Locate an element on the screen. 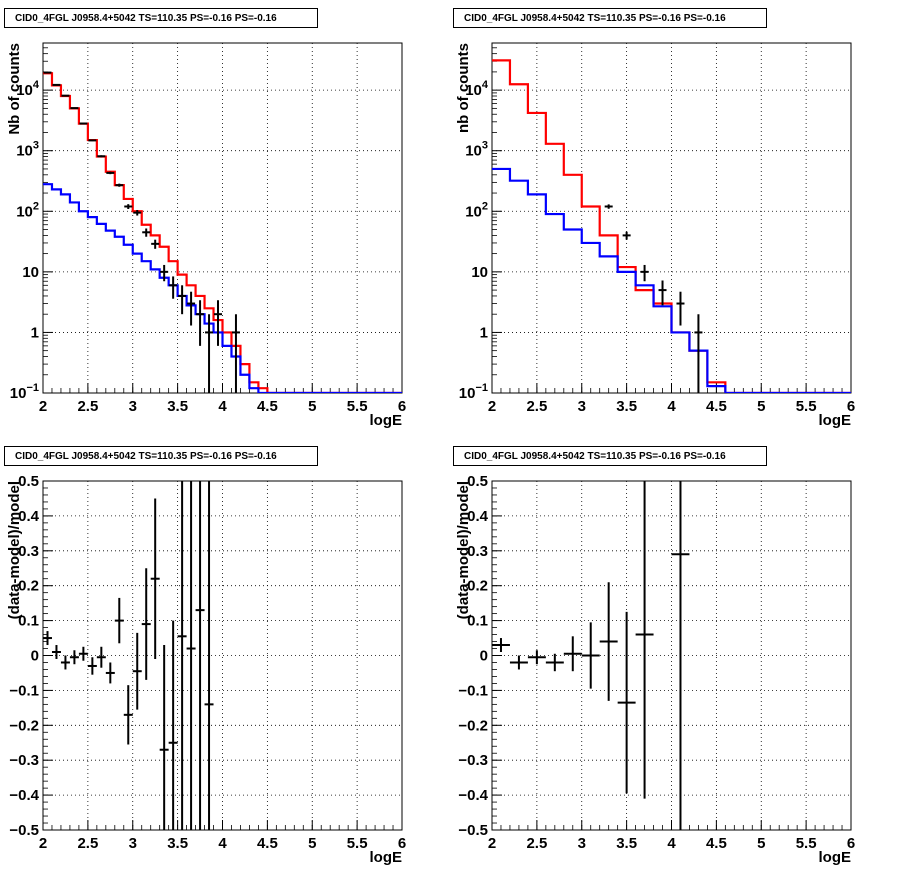 The image size is (898, 875). y-tick-base: 1 is located at coordinates (35, 332).